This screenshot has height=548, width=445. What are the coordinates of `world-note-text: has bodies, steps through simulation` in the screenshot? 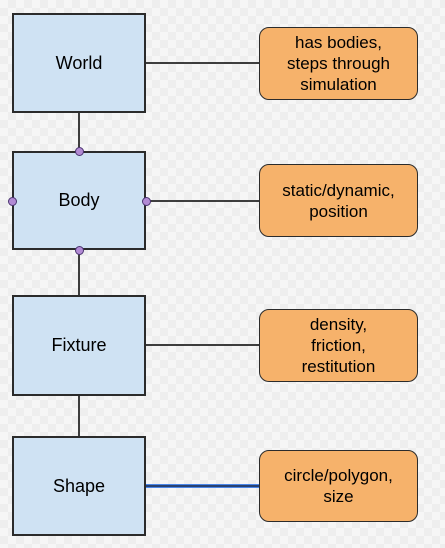 It's located at (338, 63).